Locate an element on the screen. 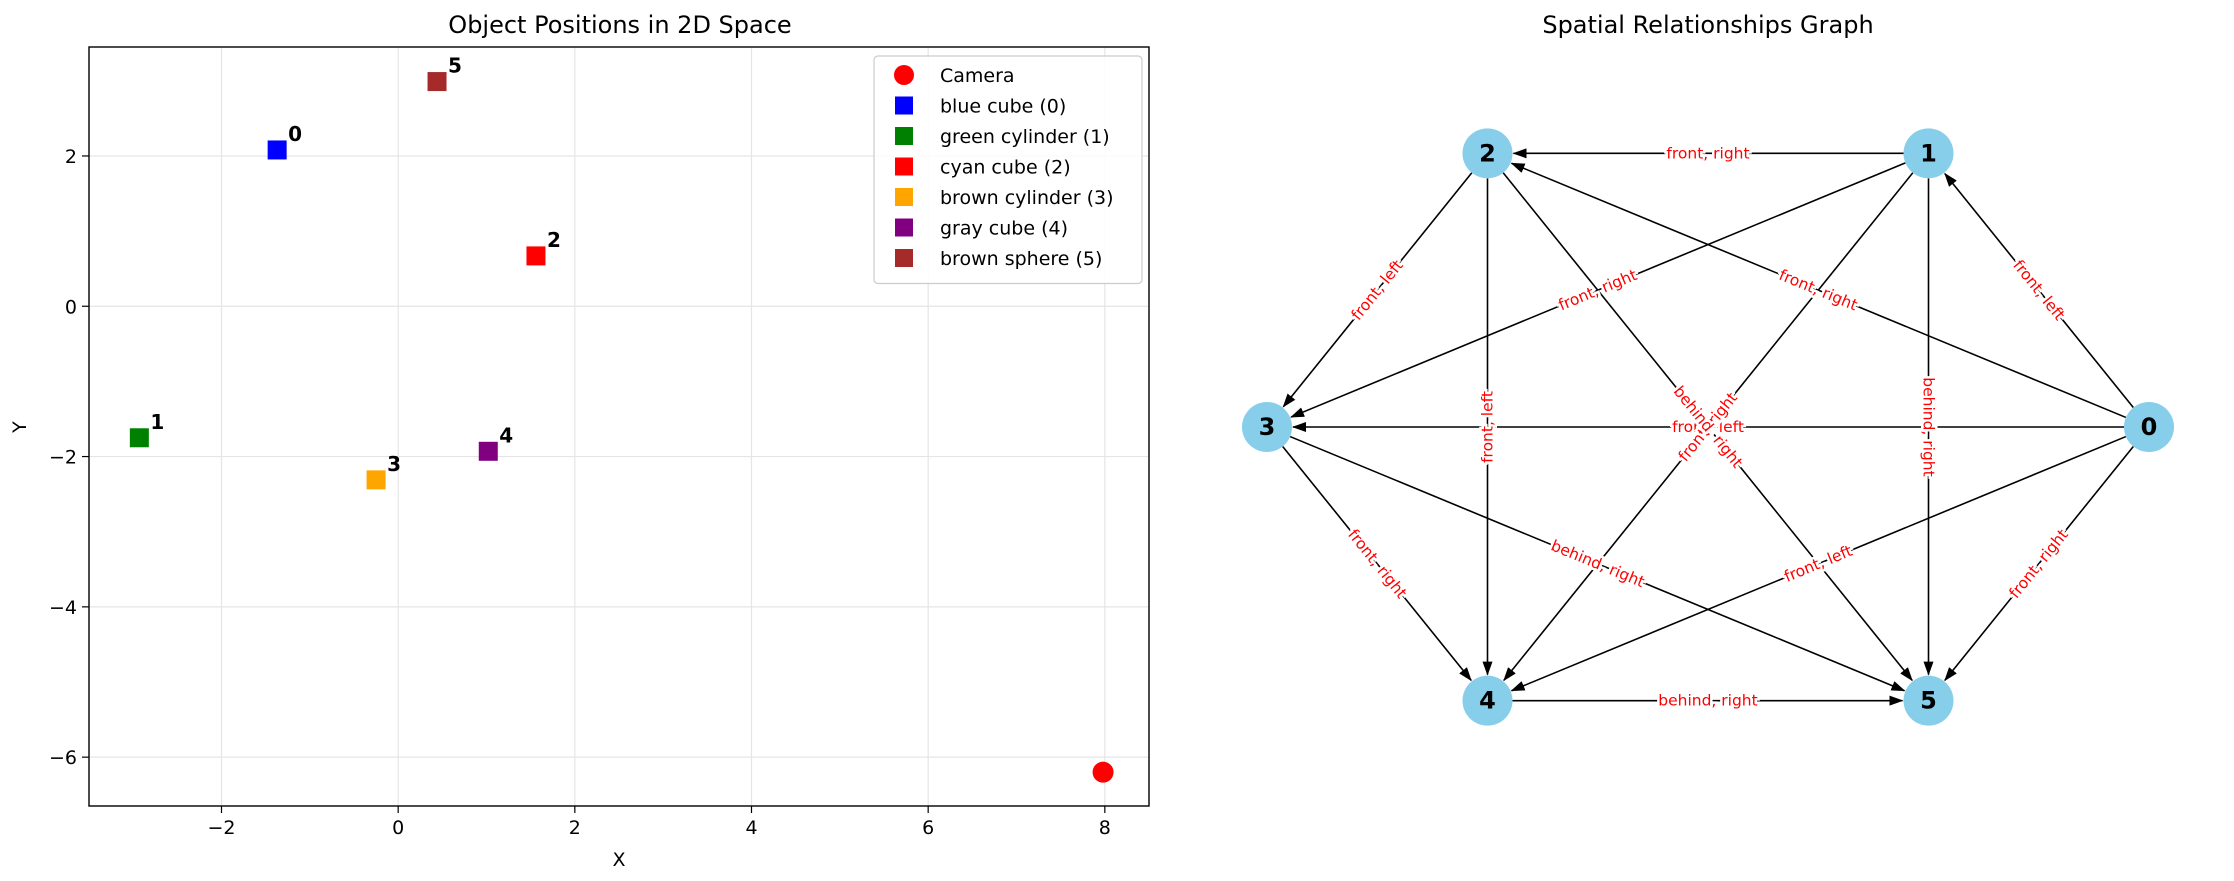 The width and height of the screenshot is (2234, 881). edge-label-0-1: front, left is located at coordinates (2038, 290).